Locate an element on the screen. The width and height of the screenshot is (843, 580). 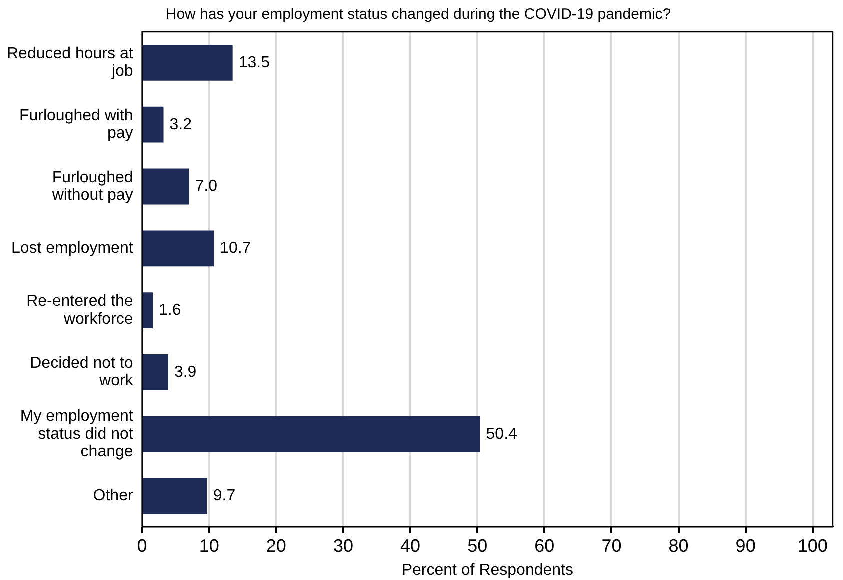
x-tick-label: 60 is located at coordinates (544, 546).